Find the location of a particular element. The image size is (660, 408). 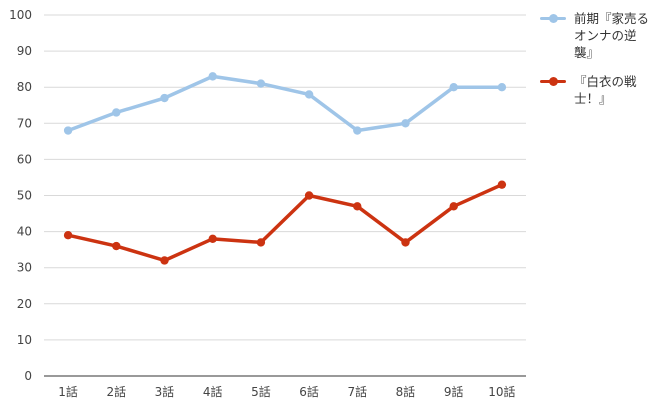

legend-label-0: 前期『家売るオンナの逆襲』 is located at coordinates (612, 35).